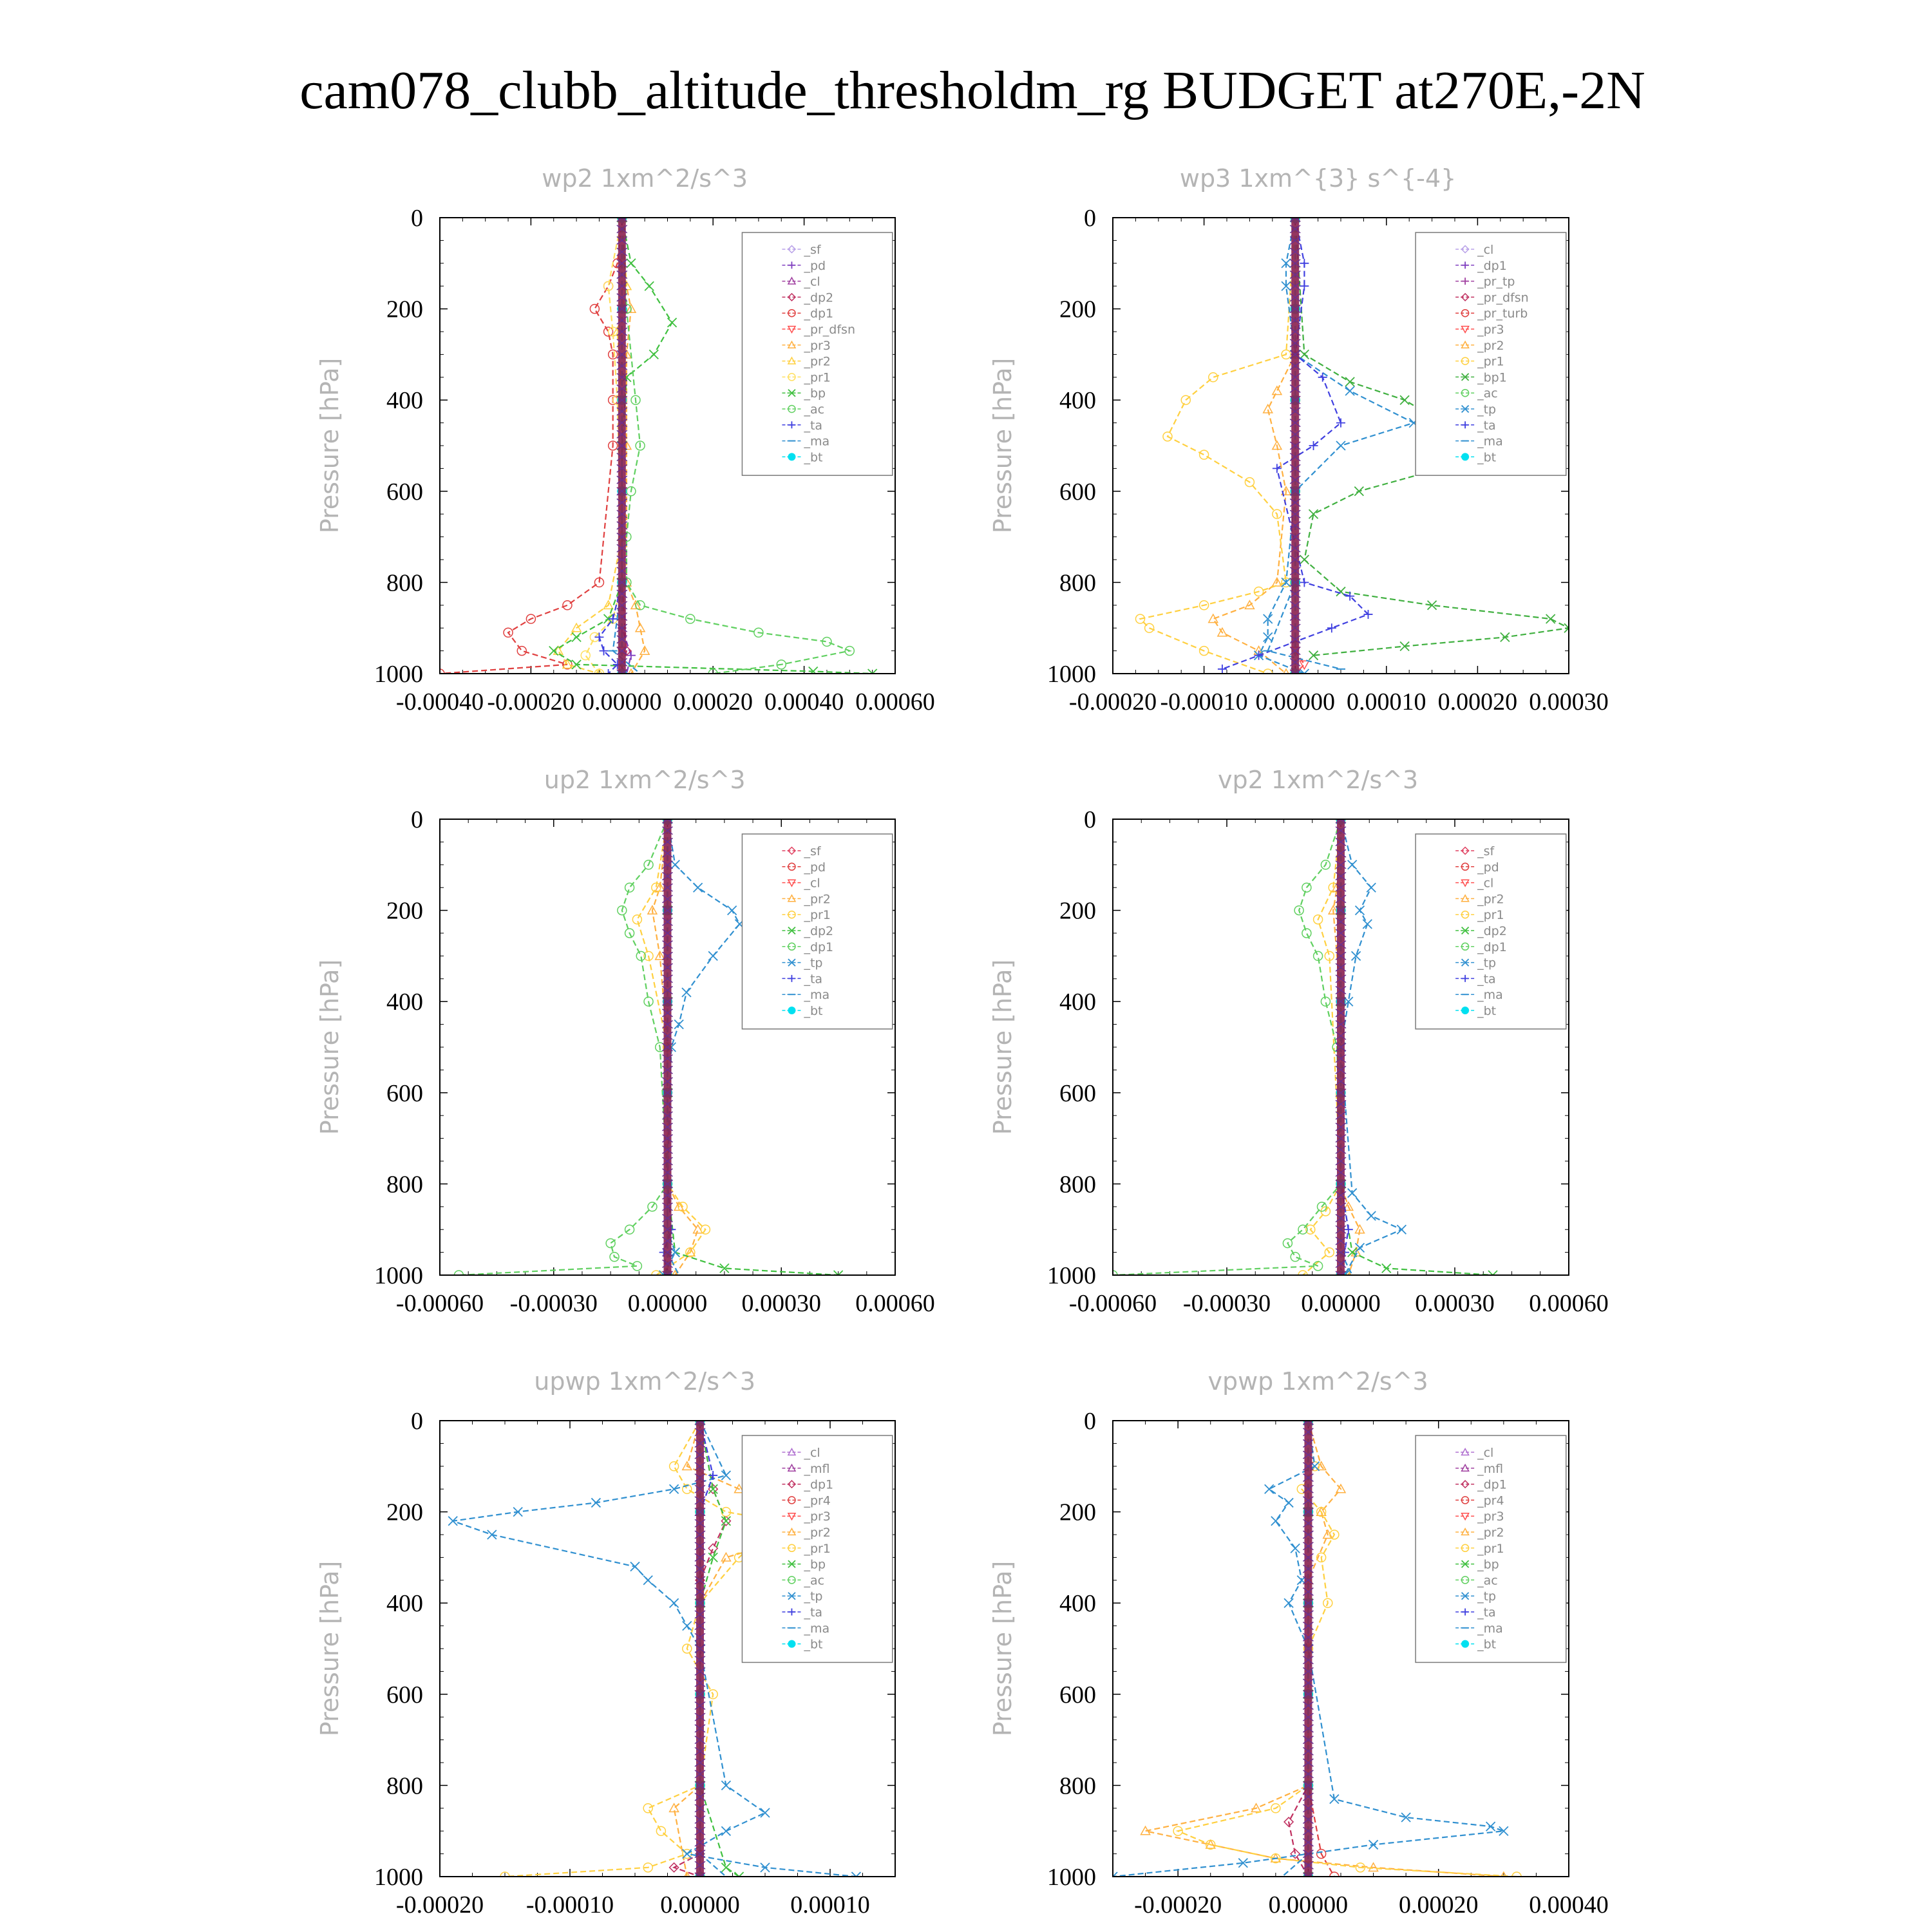 The image size is (1932, 1932). I want to click on y-tick-label: 400, so click(1077, 1003).